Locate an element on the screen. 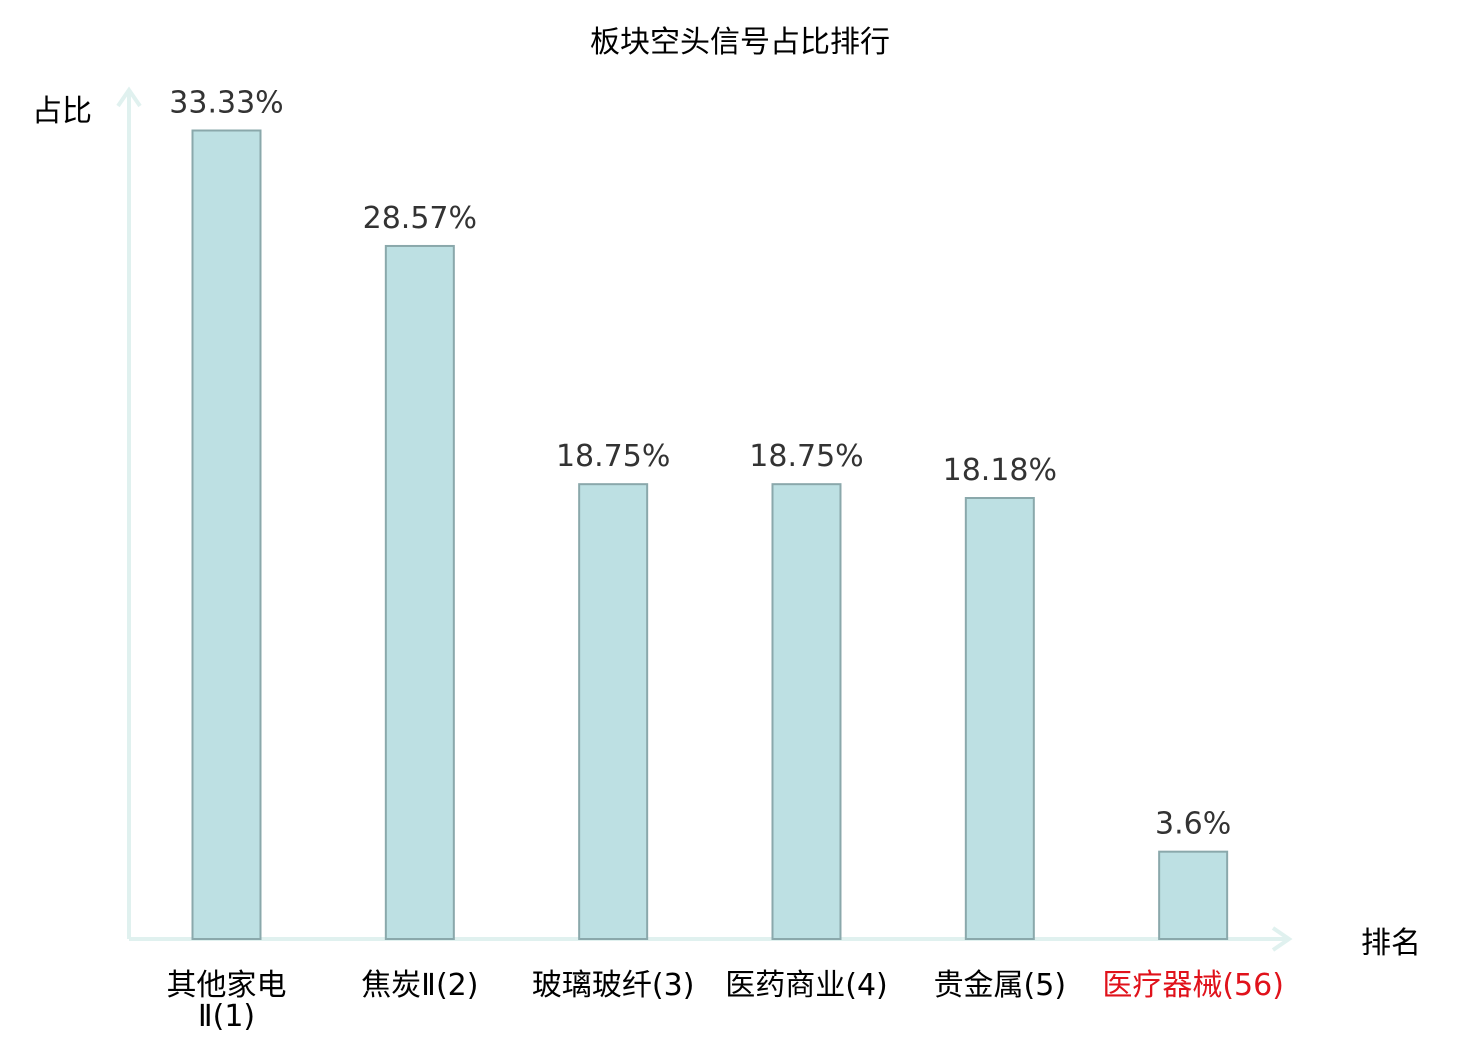  category-label: 医药商业(4) is located at coordinates (806, 985).